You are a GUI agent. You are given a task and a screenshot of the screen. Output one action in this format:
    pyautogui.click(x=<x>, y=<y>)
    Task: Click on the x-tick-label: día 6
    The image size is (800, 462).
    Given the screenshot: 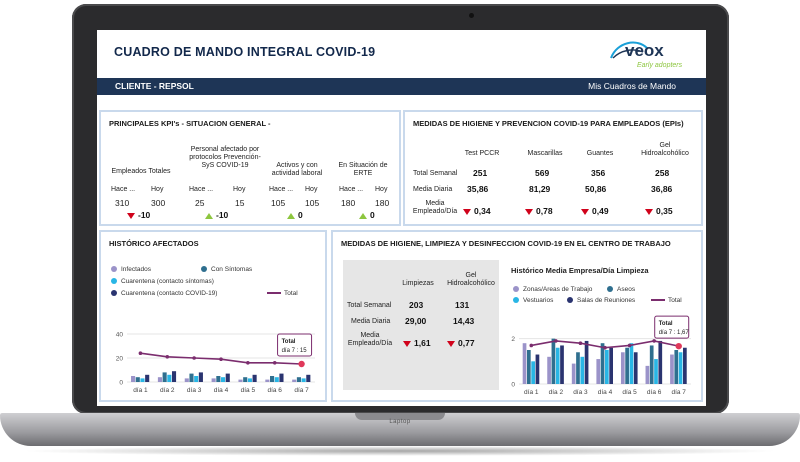 What is the action you would take?
    pyautogui.click(x=654, y=392)
    